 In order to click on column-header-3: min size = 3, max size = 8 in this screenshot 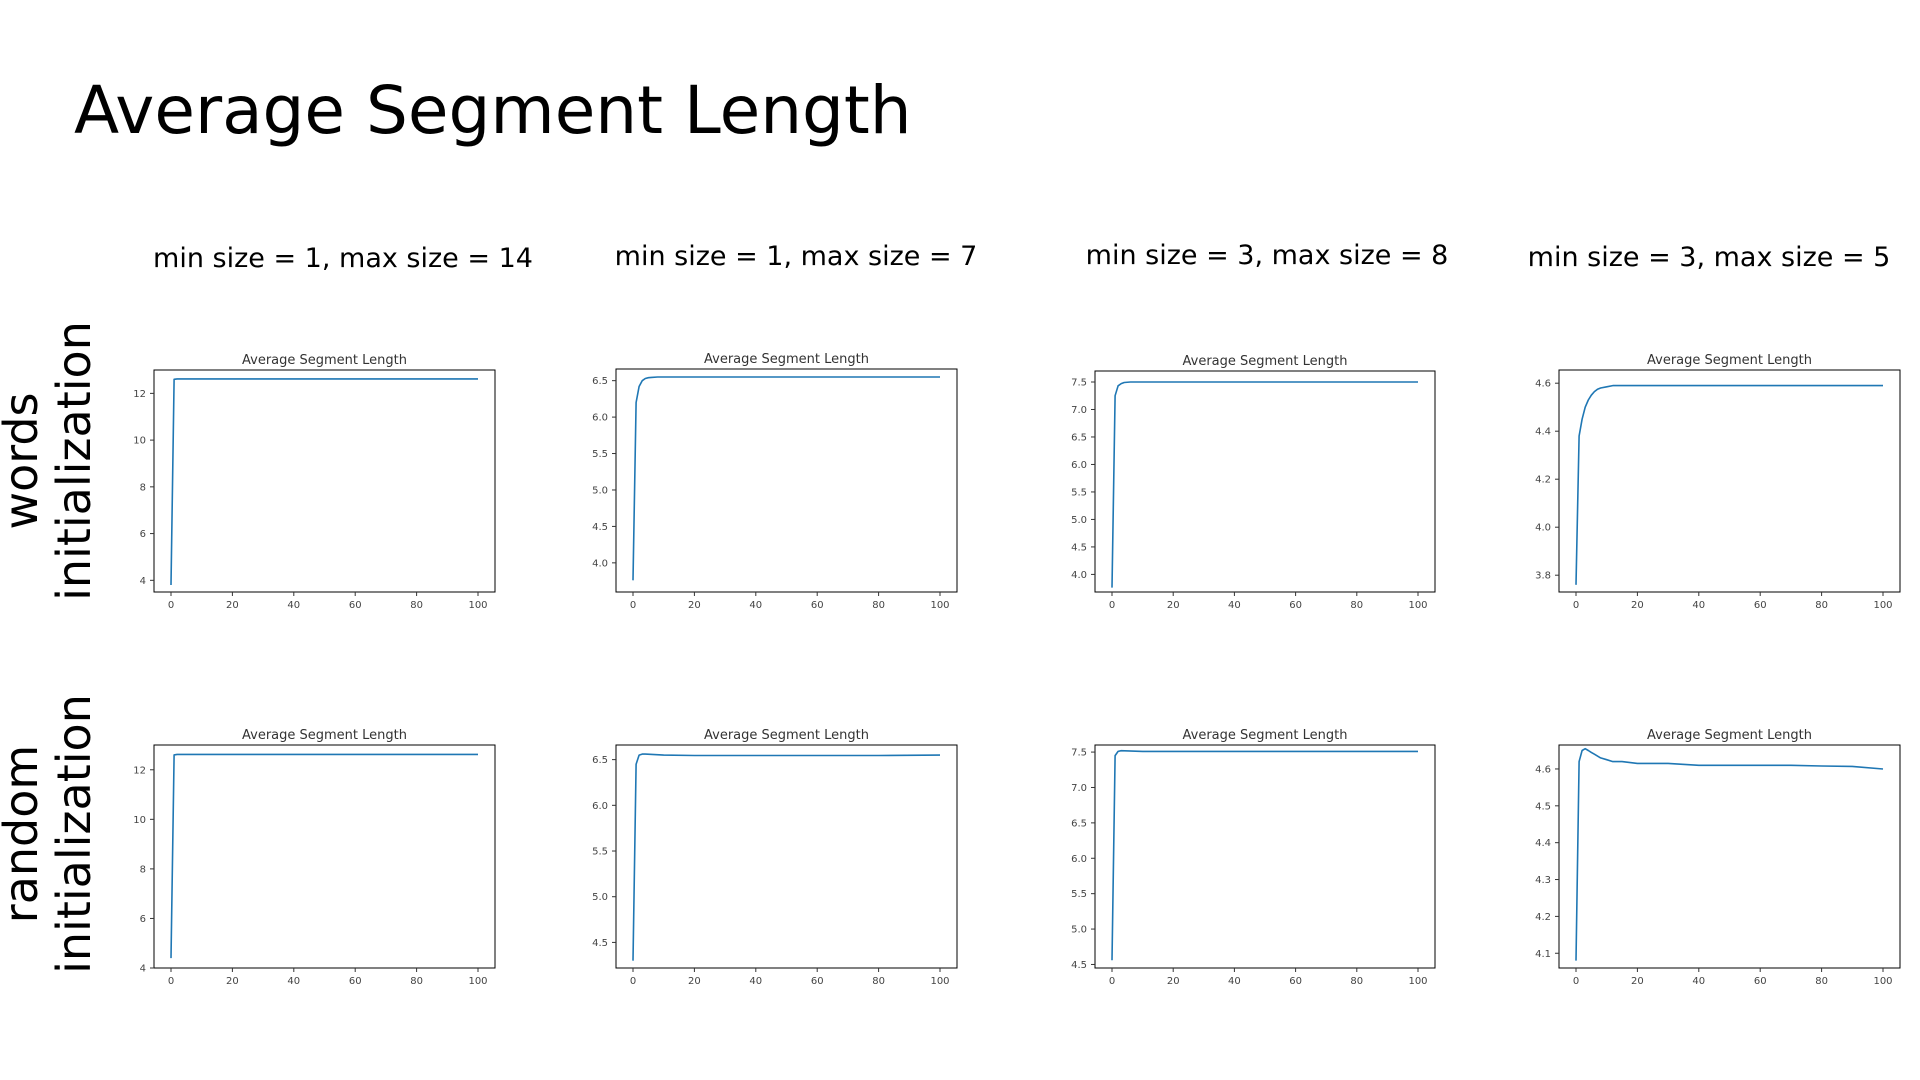, I will do `click(1267, 255)`.